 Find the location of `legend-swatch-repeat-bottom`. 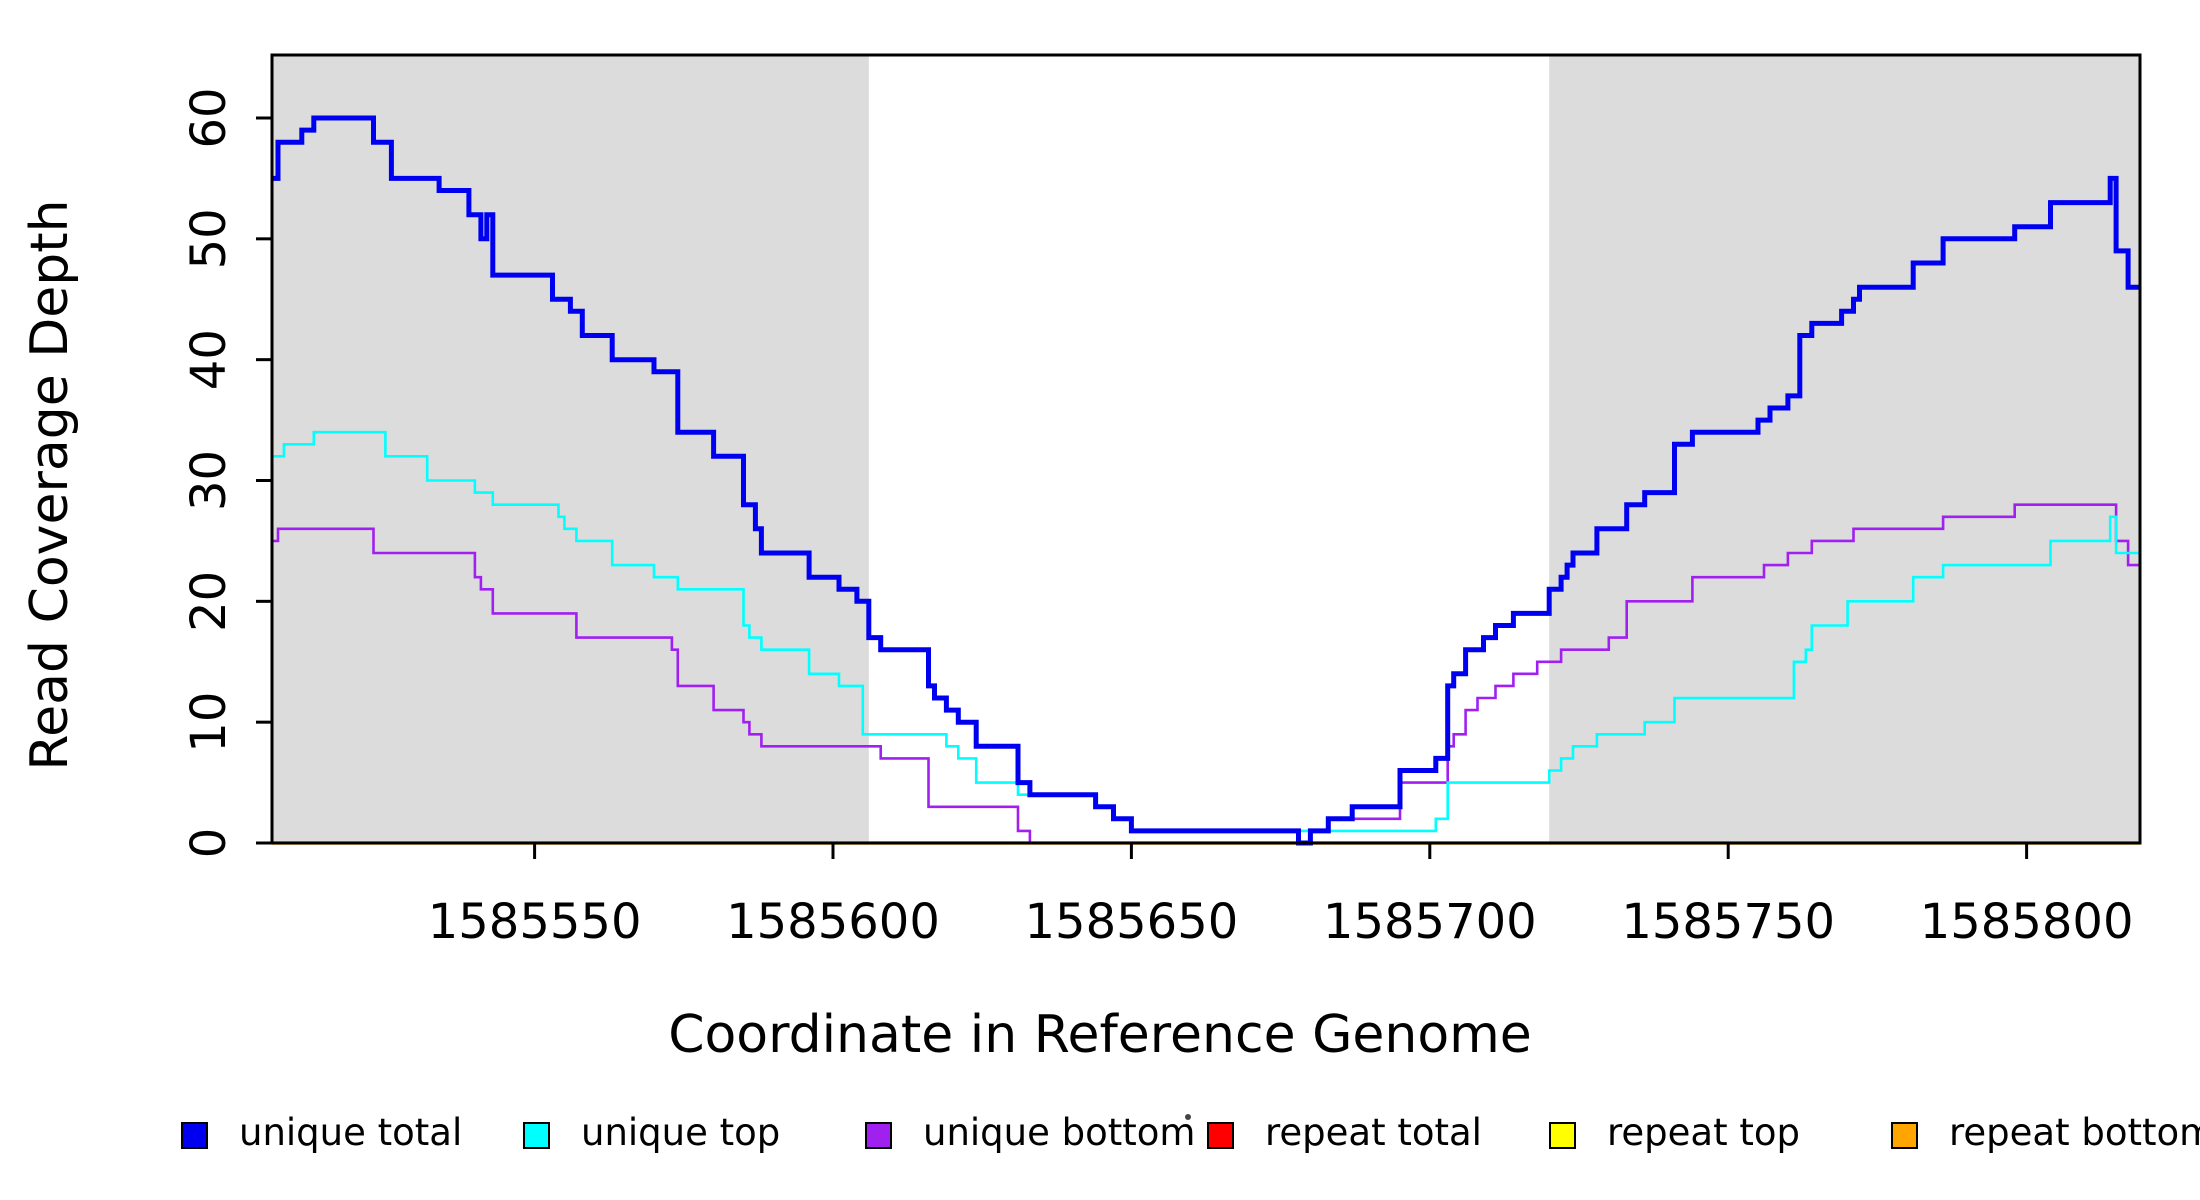

legend-swatch-repeat-bottom is located at coordinates (1904, 1135).